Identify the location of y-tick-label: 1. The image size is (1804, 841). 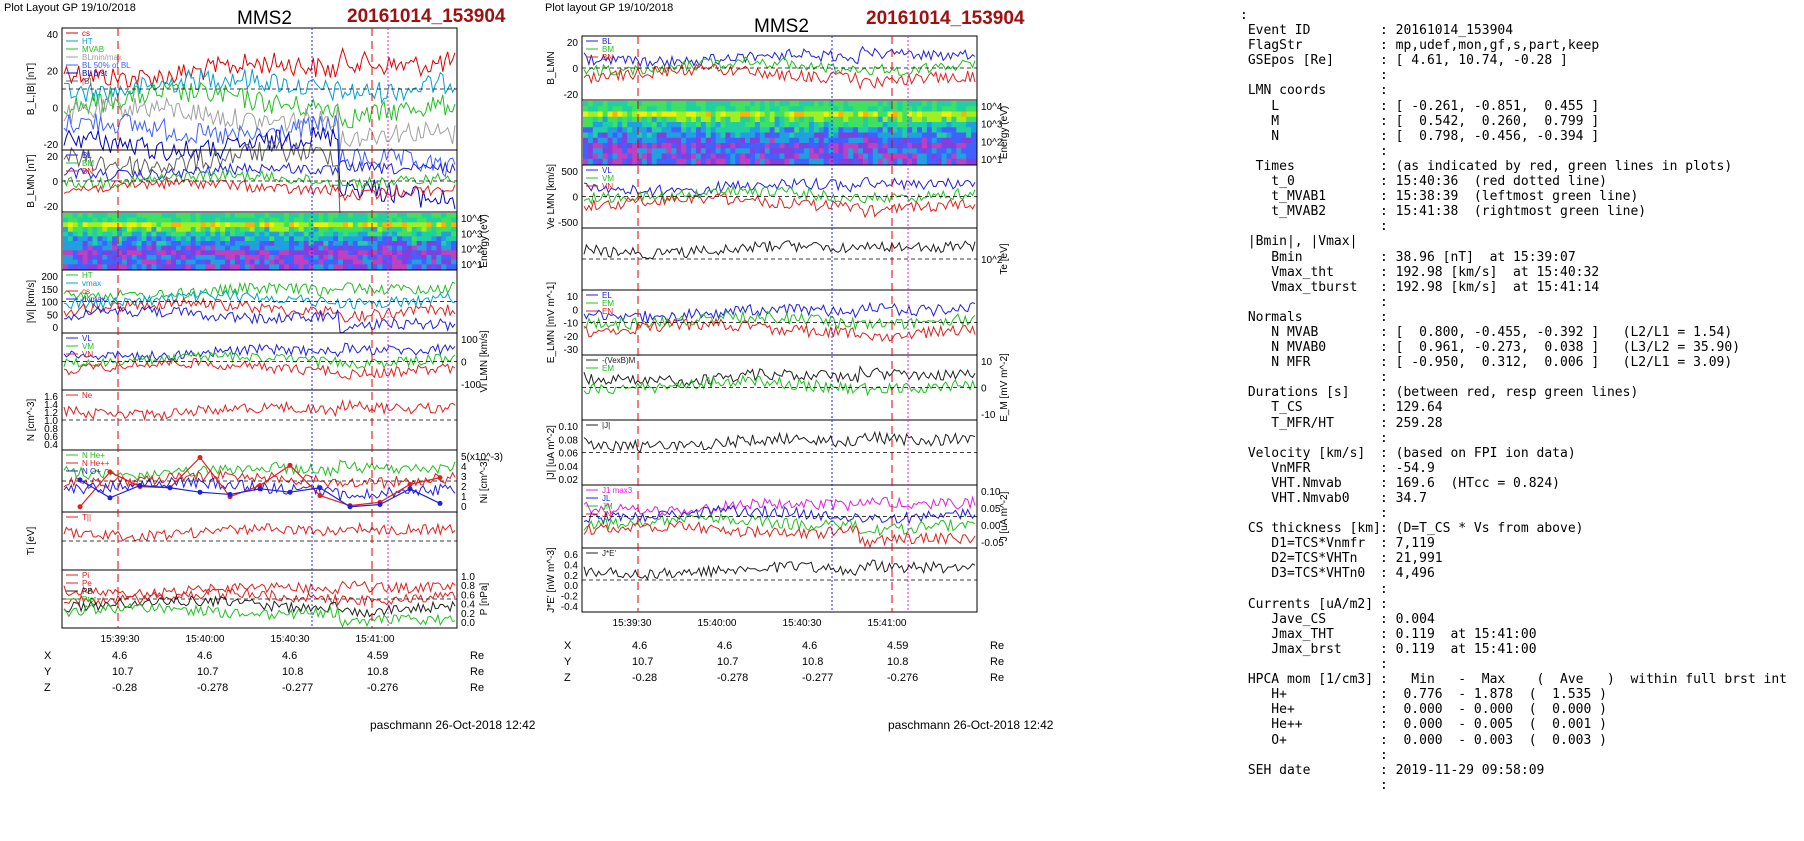
(464, 497).